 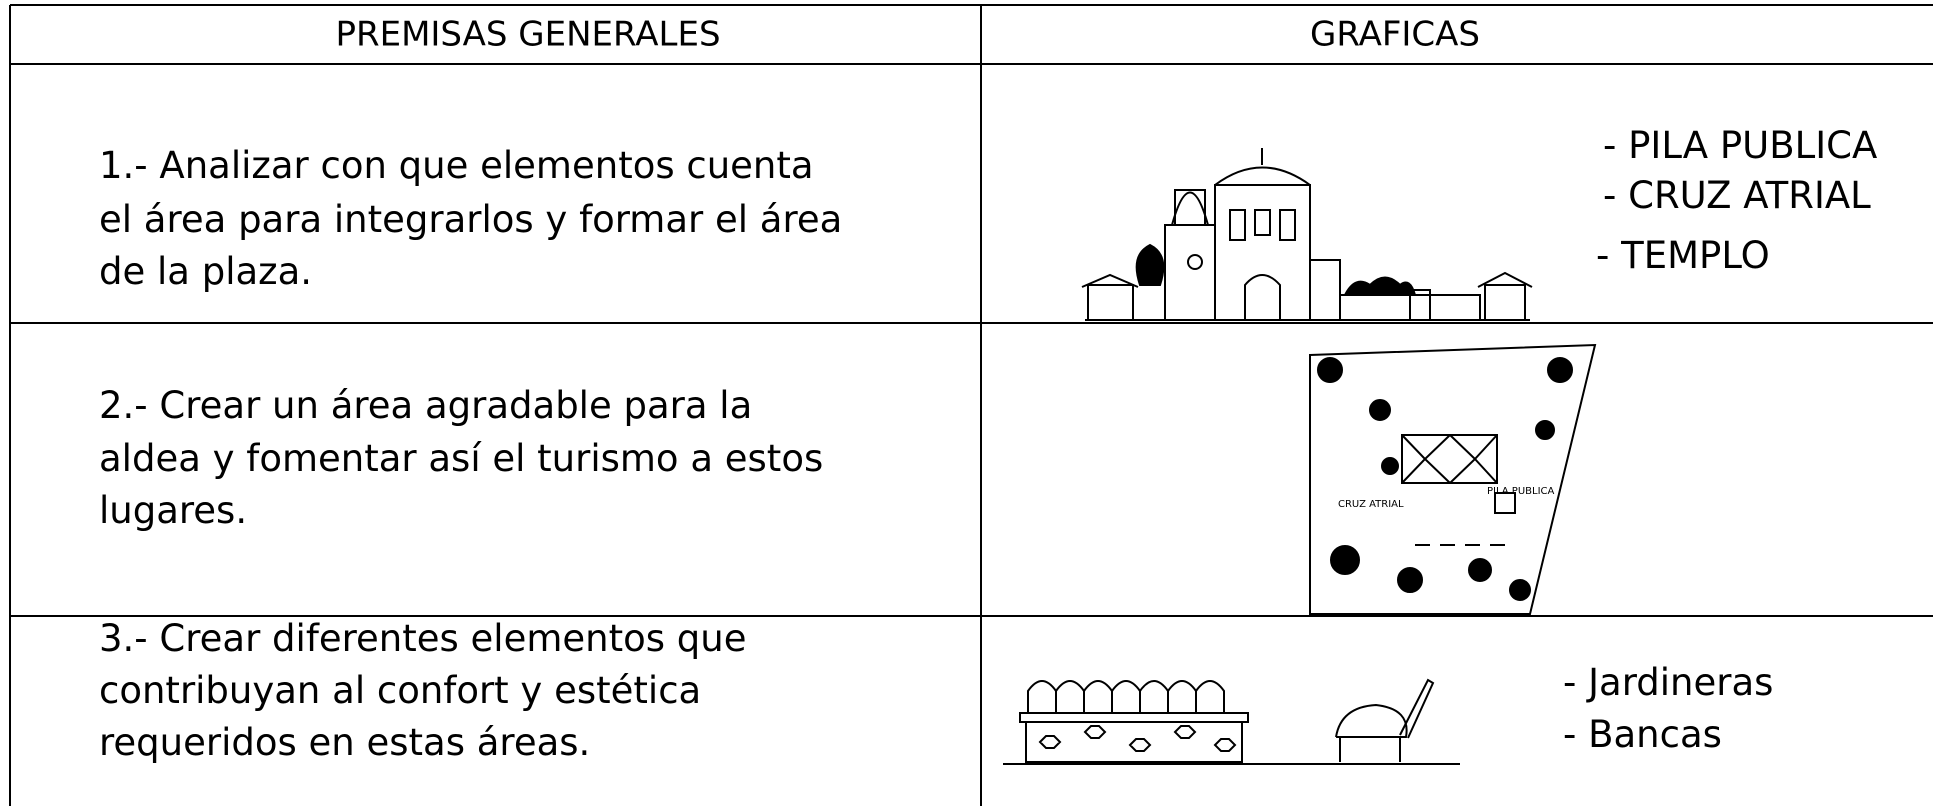 I want to click on premise-line: aldea y fomentar así el turismo a estos, so click(x=461, y=458).